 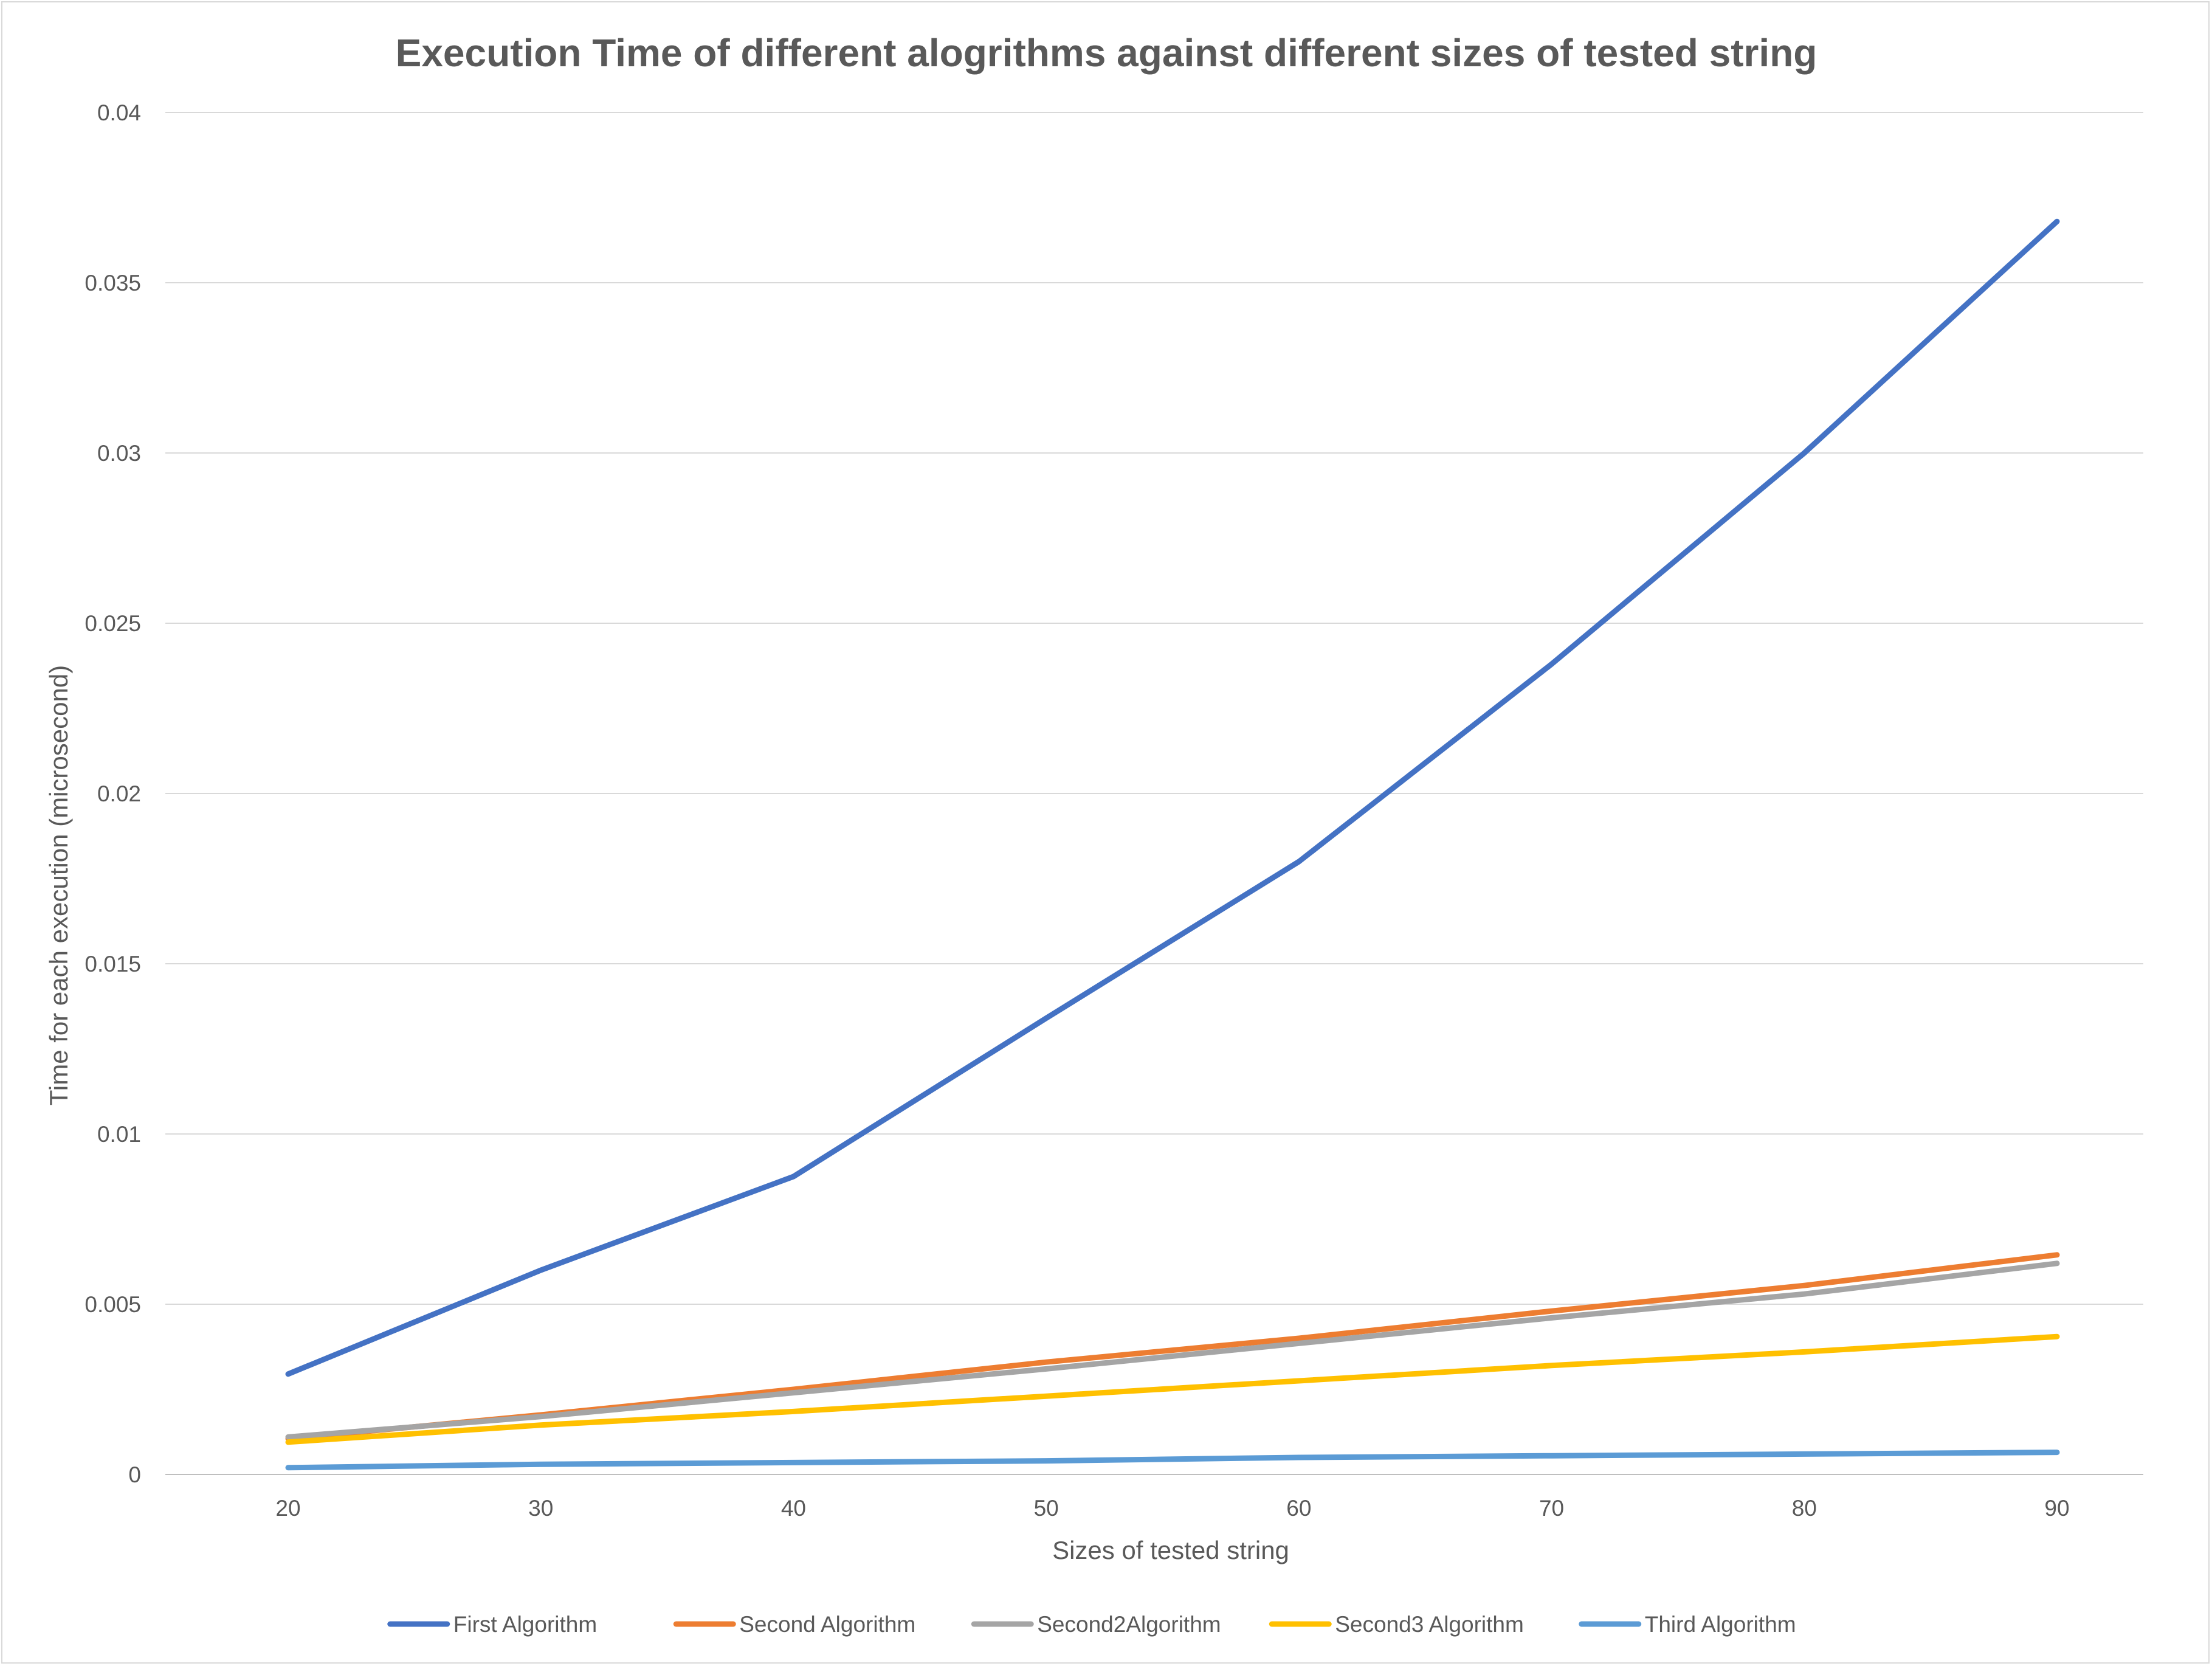 I want to click on legend-label: First Algorithm, so click(x=525, y=1625).